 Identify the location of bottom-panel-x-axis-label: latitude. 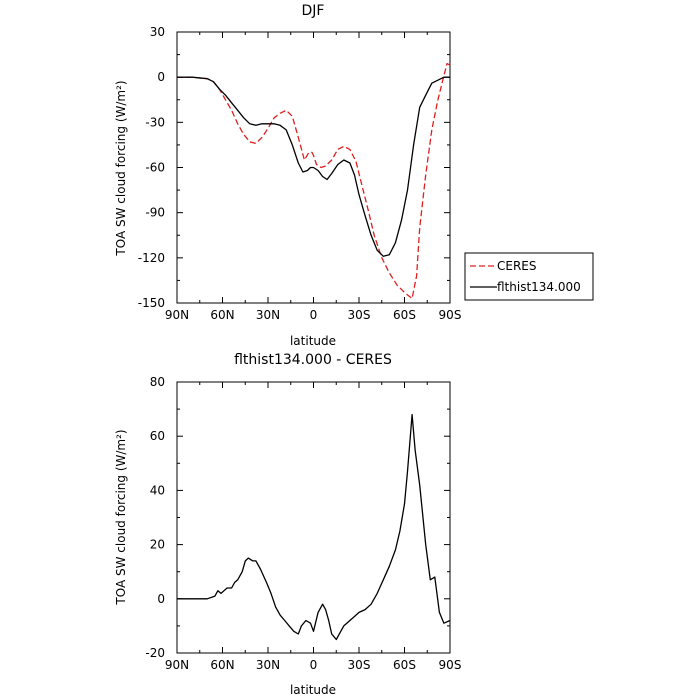
(313, 690).